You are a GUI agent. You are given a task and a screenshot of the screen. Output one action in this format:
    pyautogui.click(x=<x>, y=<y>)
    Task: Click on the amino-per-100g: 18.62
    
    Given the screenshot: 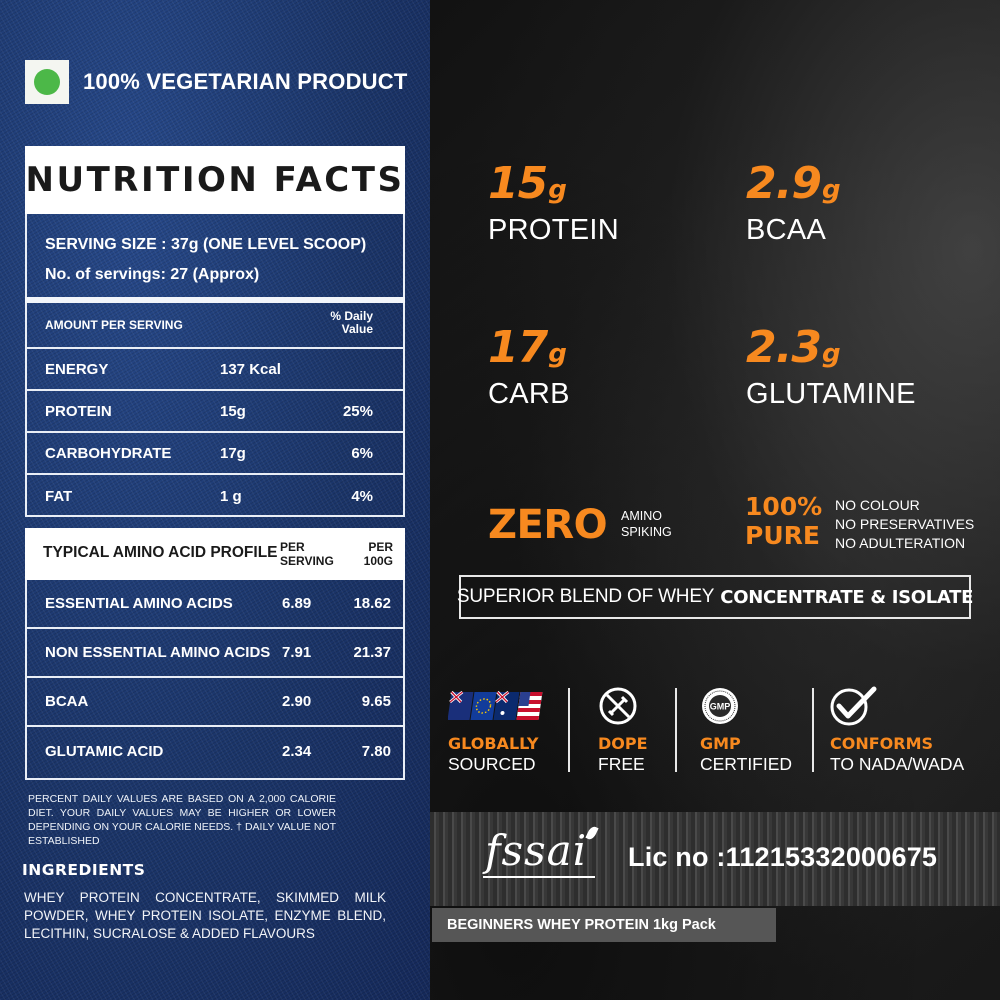 What is the action you would take?
    pyautogui.click(x=372, y=603)
    